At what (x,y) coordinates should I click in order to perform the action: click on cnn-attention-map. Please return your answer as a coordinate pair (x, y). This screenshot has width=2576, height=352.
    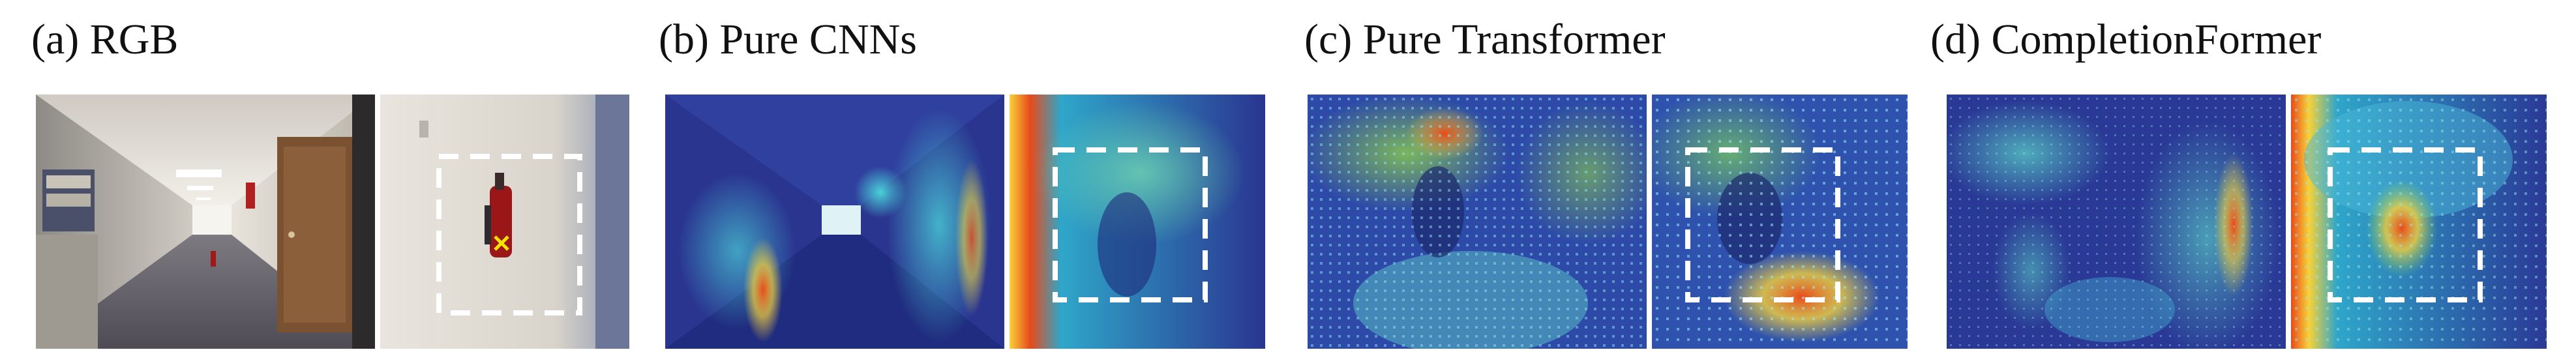
    Looking at the image, I should click on (834, 222).